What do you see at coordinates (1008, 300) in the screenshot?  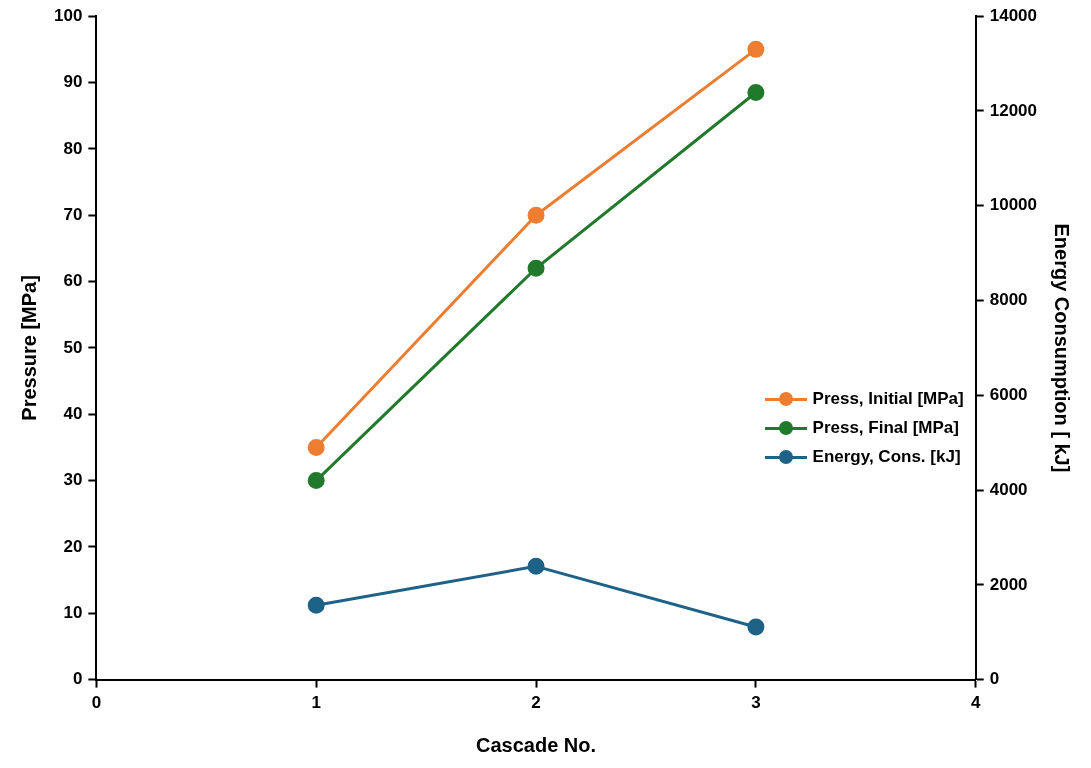 I see `y2-tick-label: 8000` at bounding box center [1008, 300].